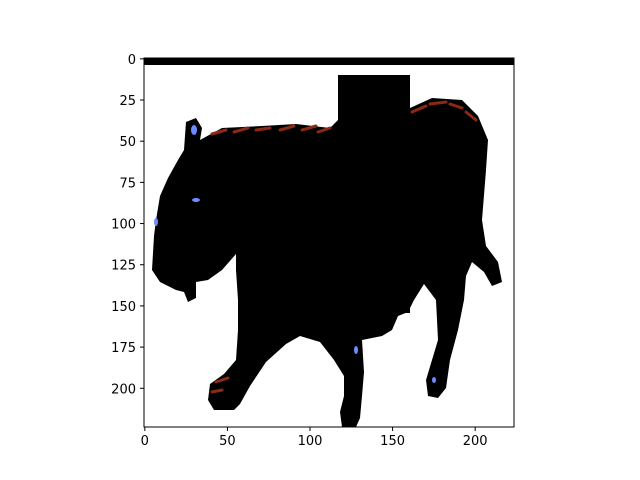 The image size is (640, 480). I want to click on y-tick-label: 200, so click(123, 389).